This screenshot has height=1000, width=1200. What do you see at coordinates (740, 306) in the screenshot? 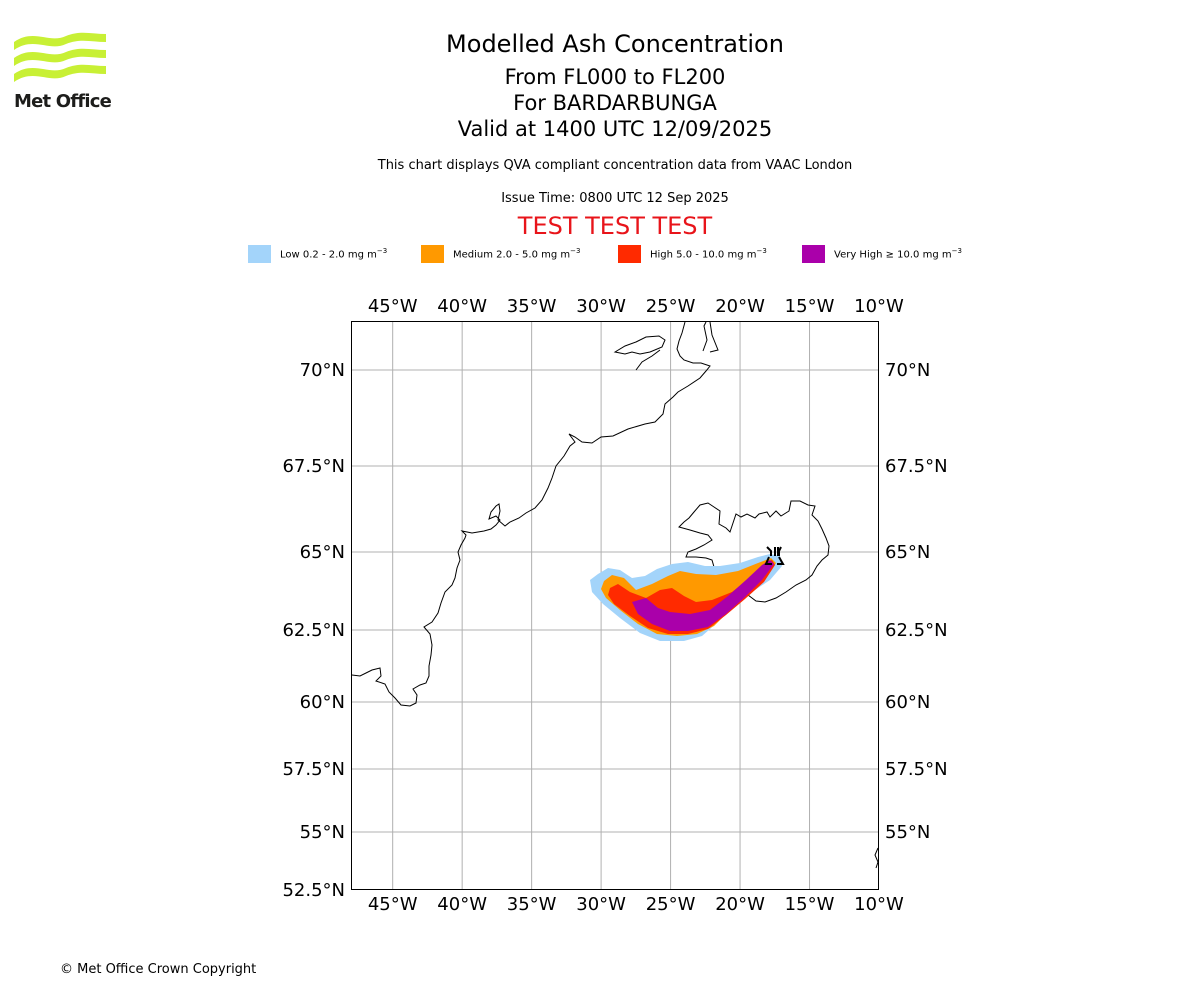
I see `lon-label-top-20w: 20°W` at bounding box center [740, 306].